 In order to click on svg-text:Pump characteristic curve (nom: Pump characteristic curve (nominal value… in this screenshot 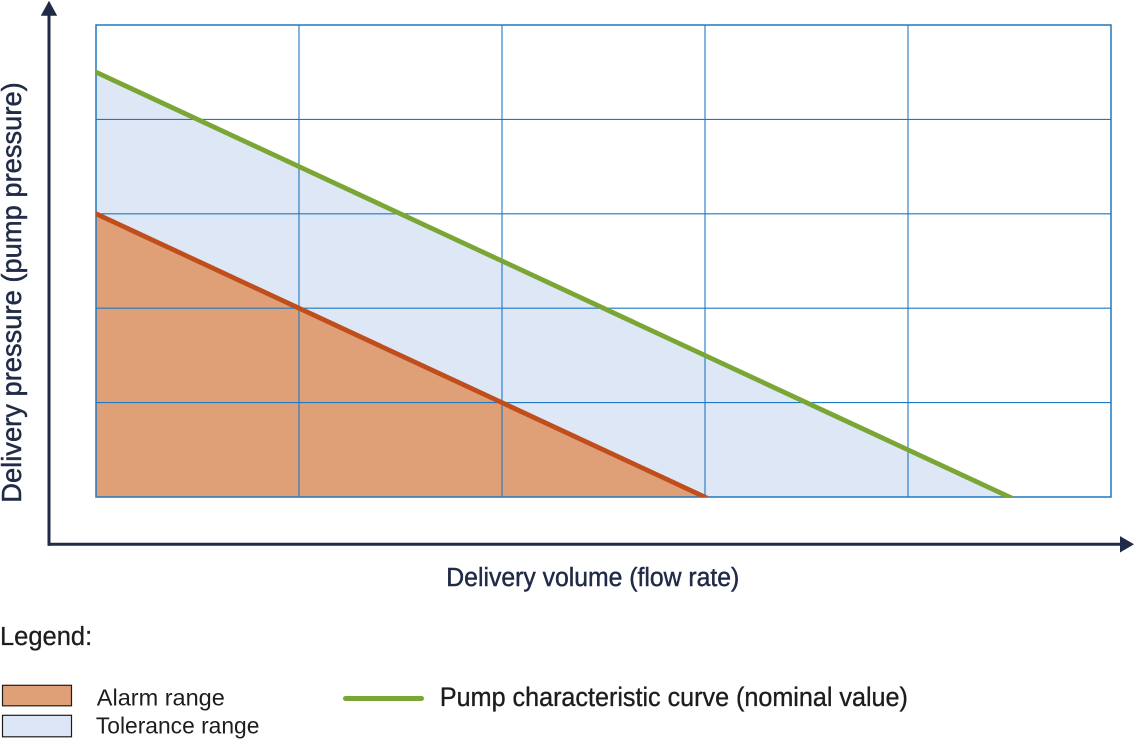, I will do `click(674, 697)`.